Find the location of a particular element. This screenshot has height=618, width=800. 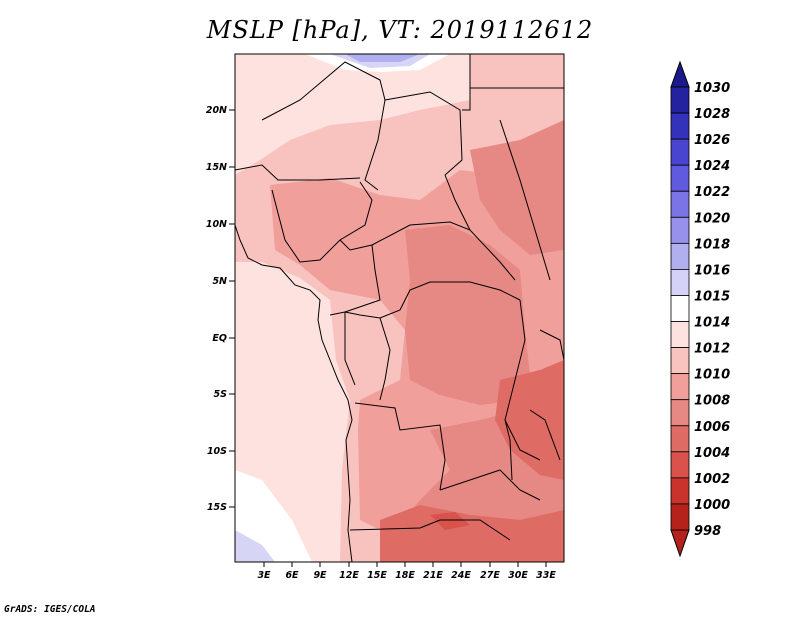

colorbar-label: 1030 is located at coordinates (712, 88).